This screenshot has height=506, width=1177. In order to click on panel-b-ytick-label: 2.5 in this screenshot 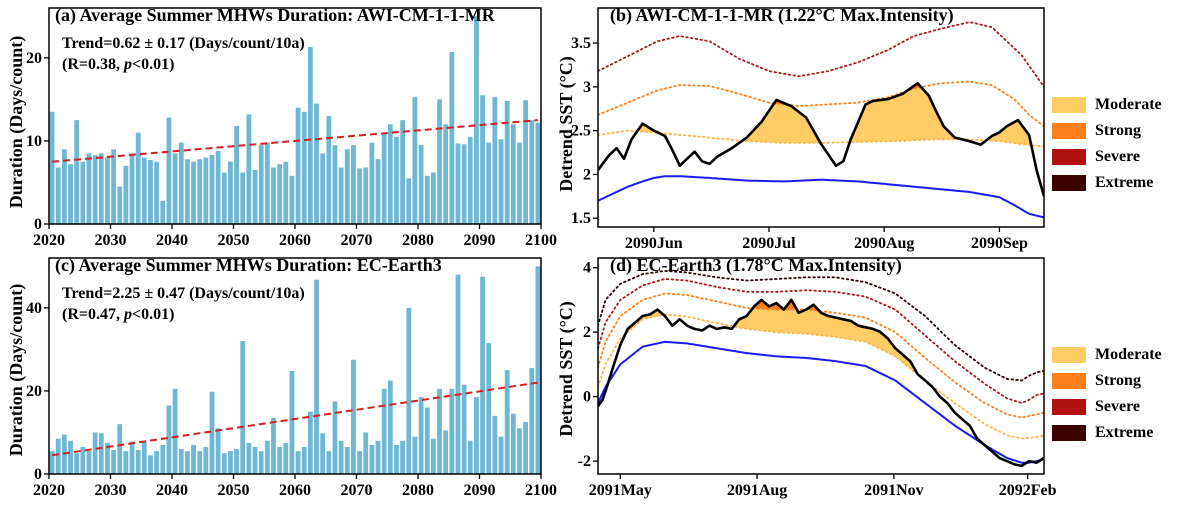, I will do `click(581, 131)`.